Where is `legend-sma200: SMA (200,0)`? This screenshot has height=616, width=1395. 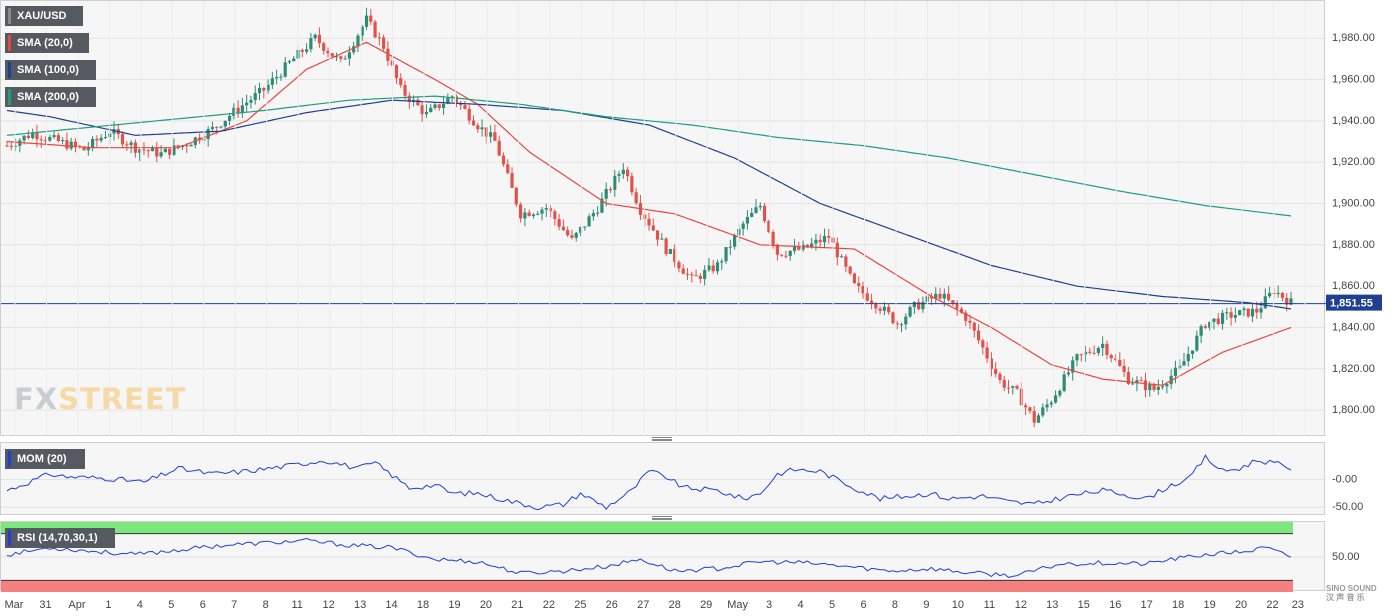
legend-sma200: SMA (200,0) is located at coordinates (50, 97).